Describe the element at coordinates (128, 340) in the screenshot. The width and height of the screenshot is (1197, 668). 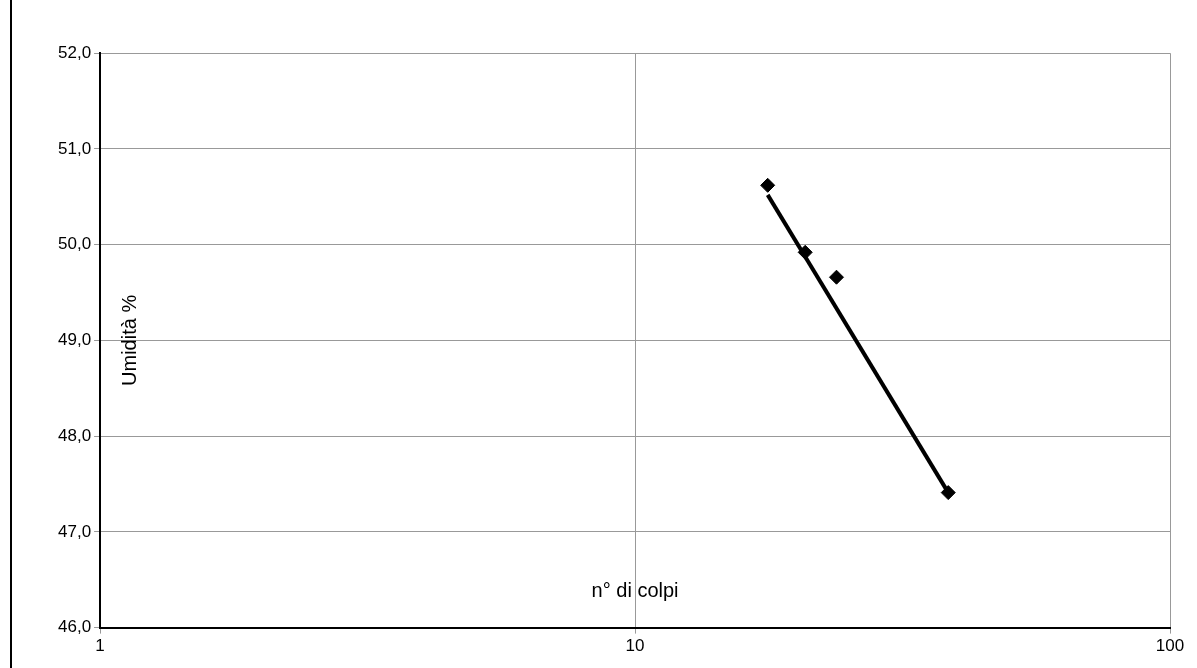
I see `y-axis-title: Umidità %` at that location.